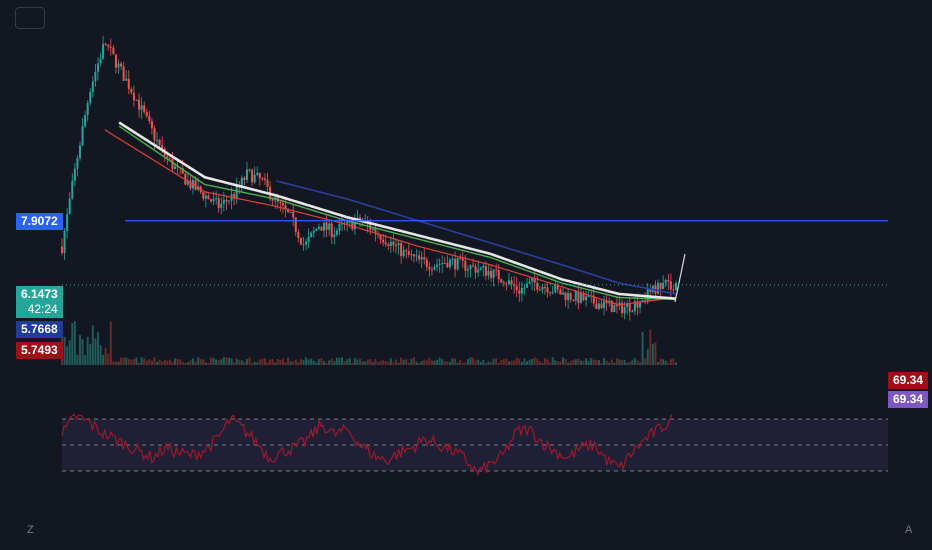  Describe the element at coordinates (30, 530) in the screenshot. I see `zoom-toggle: Z` at that location.